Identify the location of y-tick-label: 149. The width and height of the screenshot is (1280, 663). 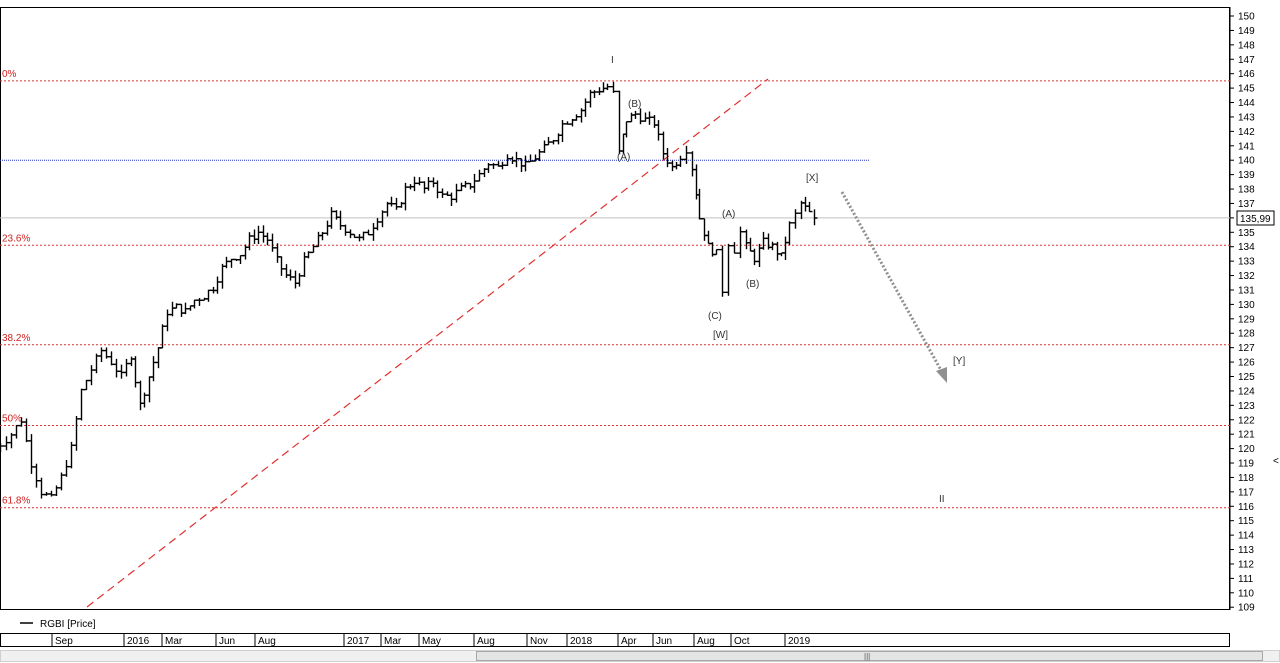
(1246, 31).